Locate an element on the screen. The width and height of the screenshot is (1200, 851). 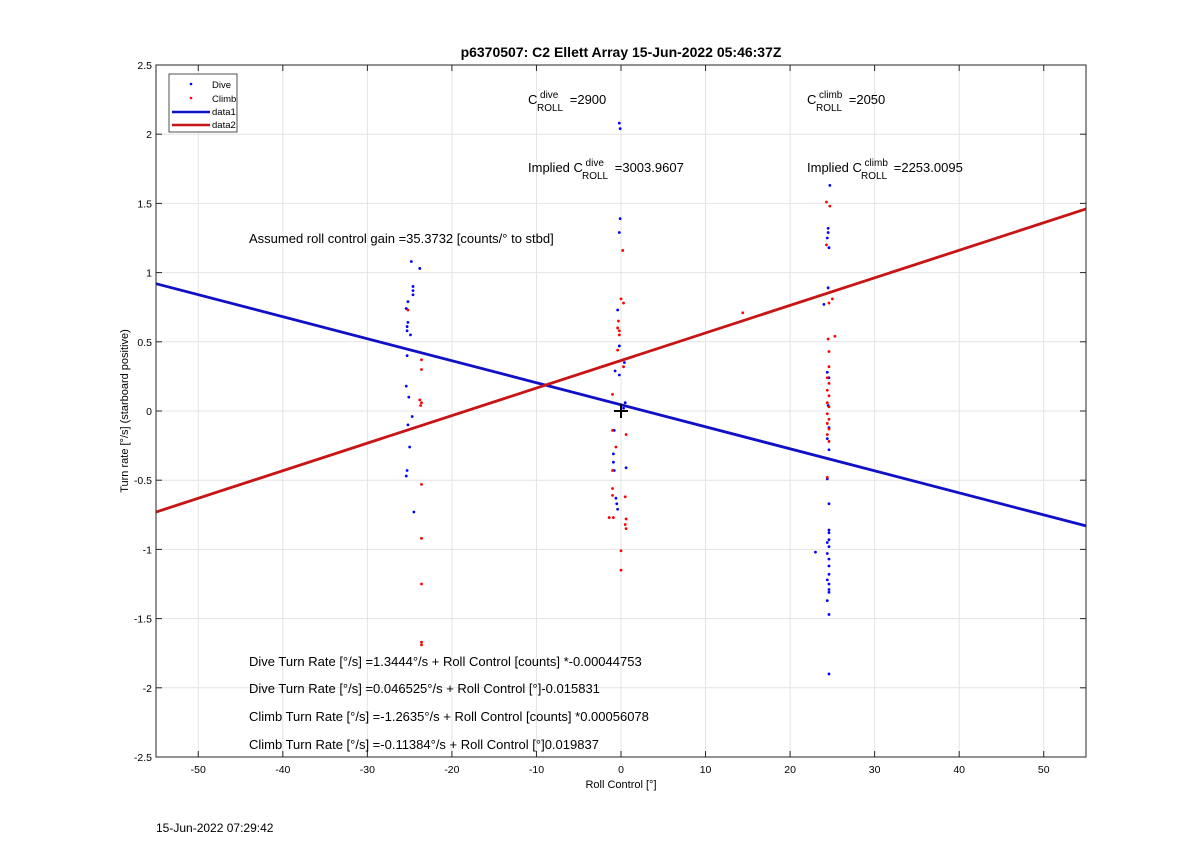
y-tick-label: 1.5 is located at coordinates (144, 204).